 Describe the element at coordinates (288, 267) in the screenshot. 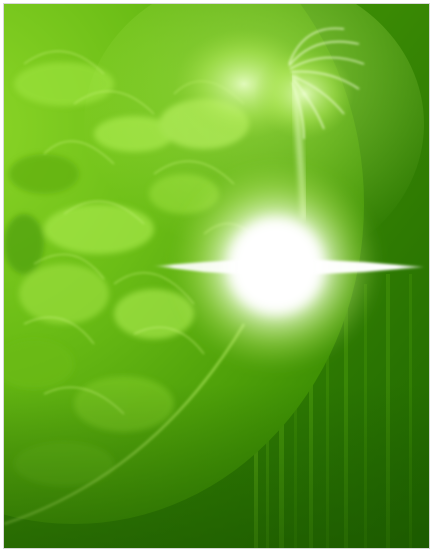

I see `saturation-streak` at that location.